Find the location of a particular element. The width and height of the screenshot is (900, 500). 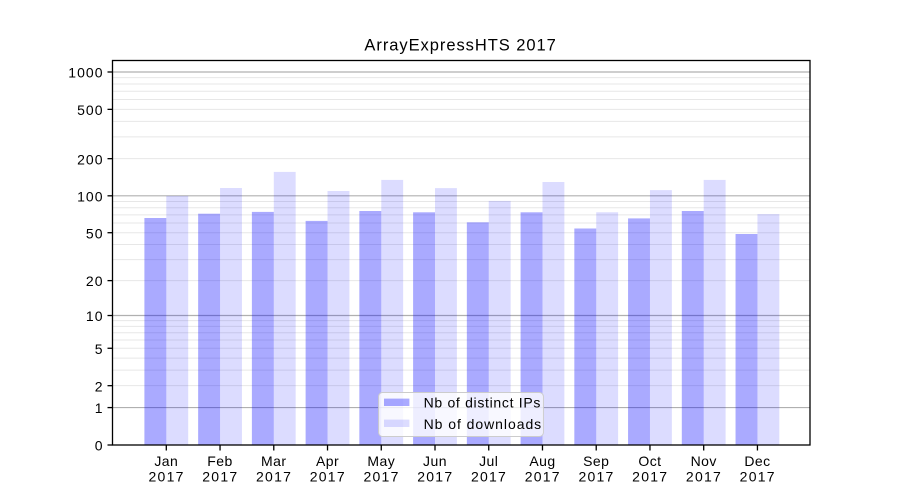

svg-text: 100 is located at coordinates (90, 196).